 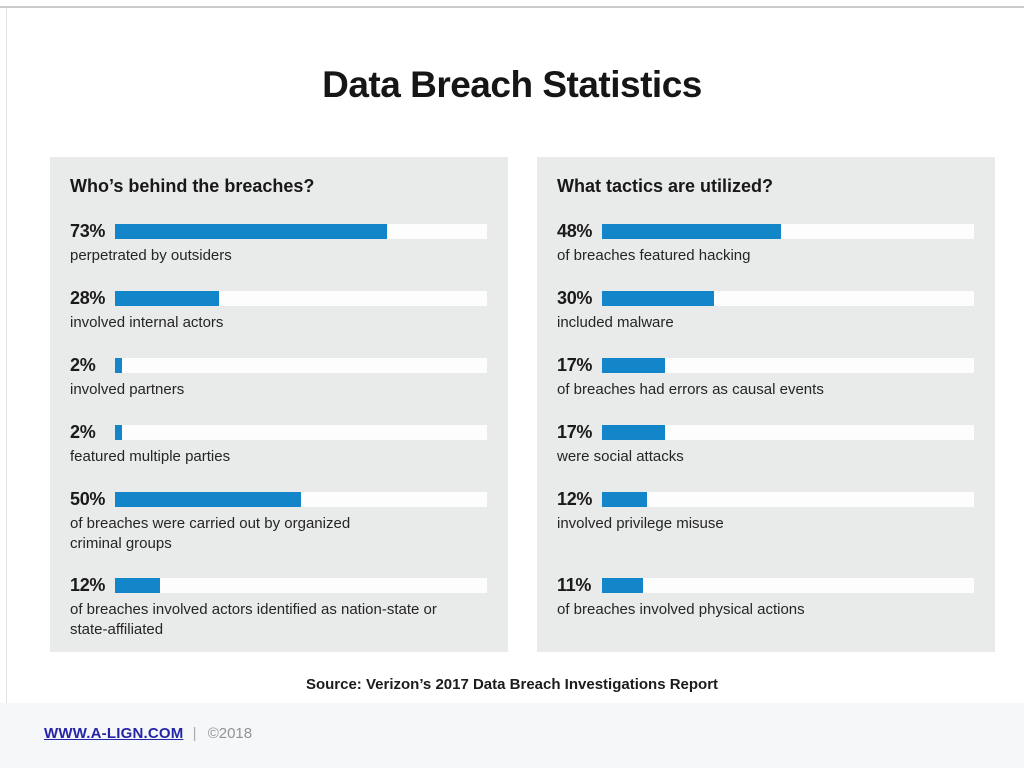 I want to click on stat-row: 73% perpetrated by outsiders, so click(x=278, y=243).